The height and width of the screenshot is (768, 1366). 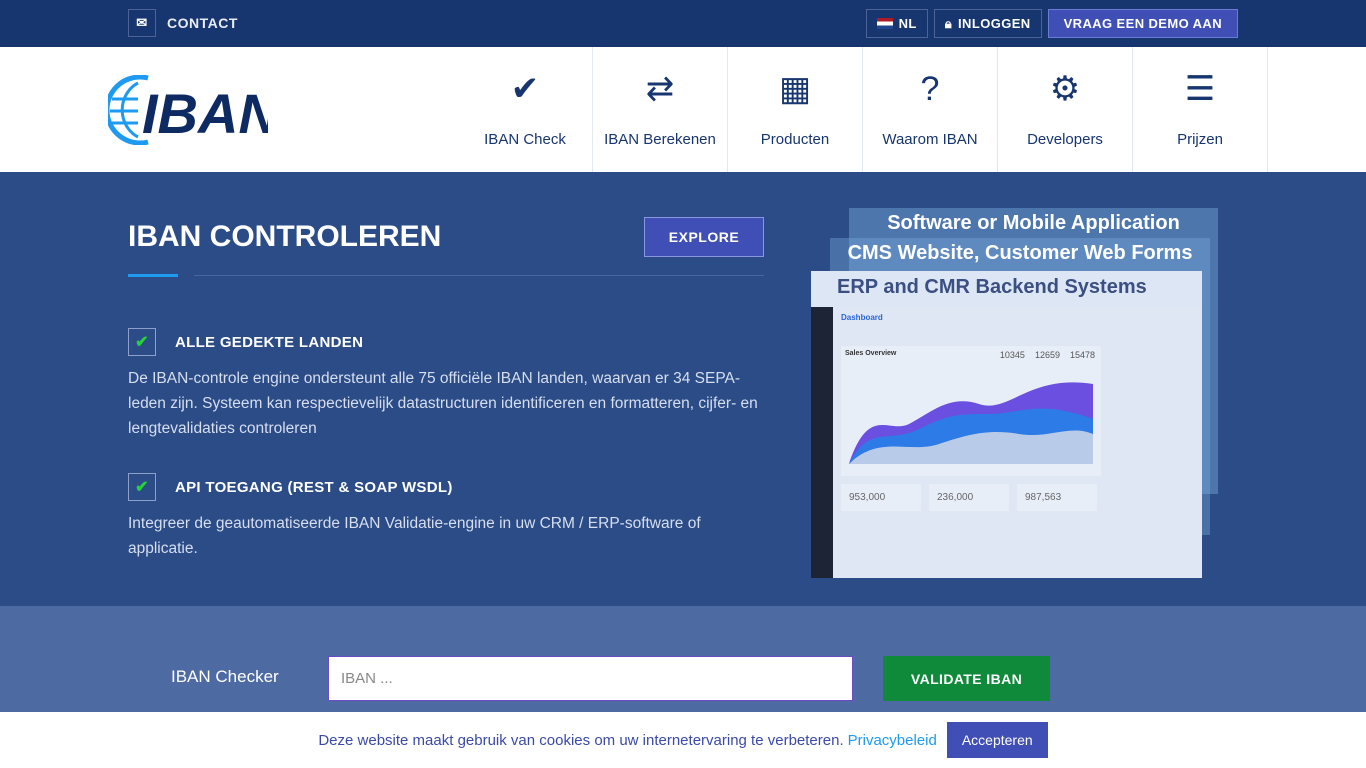 What do you see at coordinates (1012, 355) in the screenshot?
I see `stat: 10345` at bounding box center [1012, 355].